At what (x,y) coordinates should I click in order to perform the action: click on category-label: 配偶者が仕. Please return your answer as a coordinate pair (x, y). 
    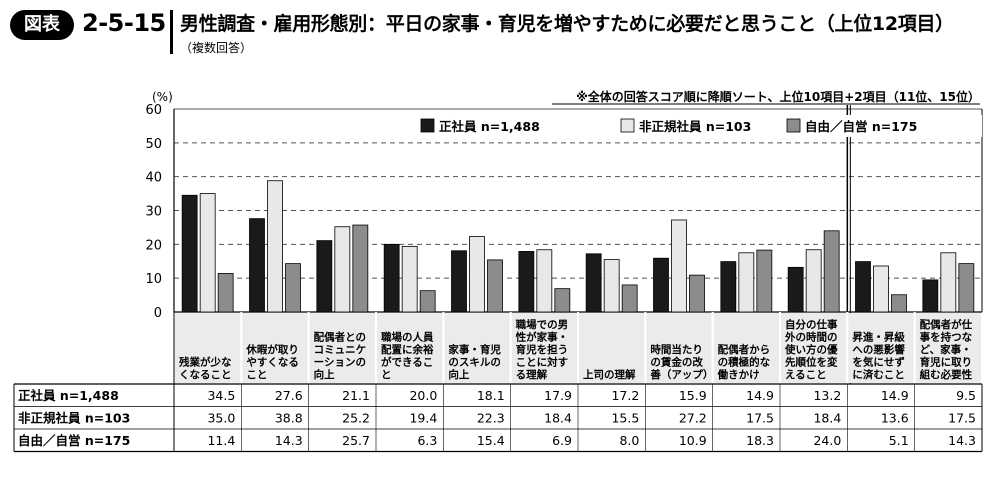
    Looking at the image, I should click on (946, 324).